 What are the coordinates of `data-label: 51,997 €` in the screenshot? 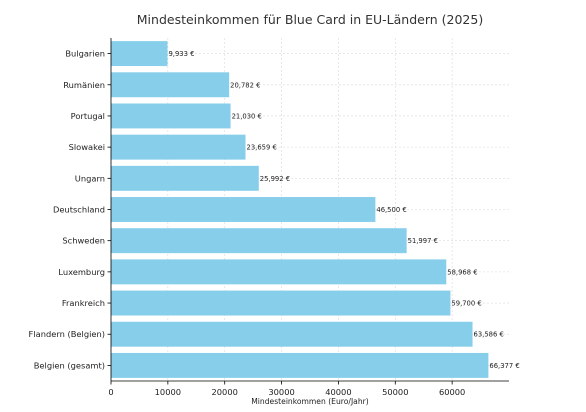 It's located at (423, 241).